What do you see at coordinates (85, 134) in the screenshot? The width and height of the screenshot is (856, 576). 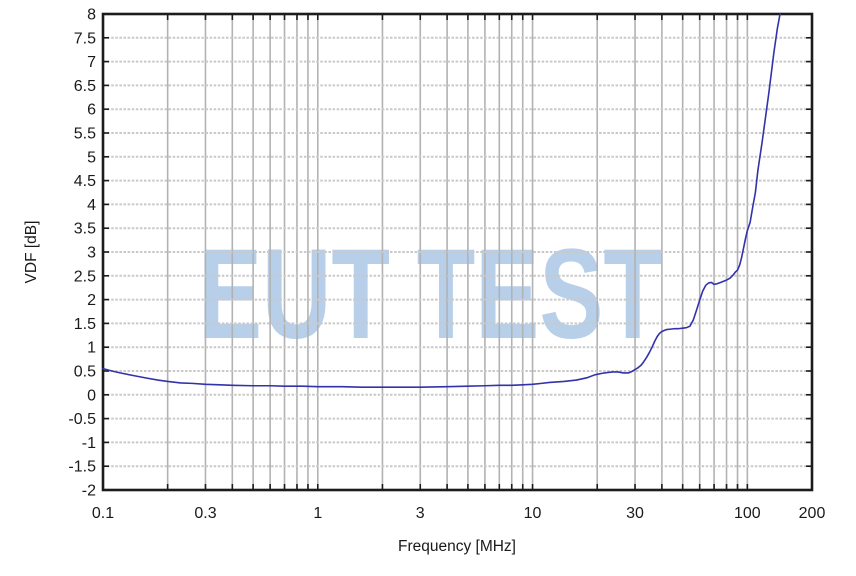 I see `y-tick-label: 5.5` at bounding box center [85, 134].